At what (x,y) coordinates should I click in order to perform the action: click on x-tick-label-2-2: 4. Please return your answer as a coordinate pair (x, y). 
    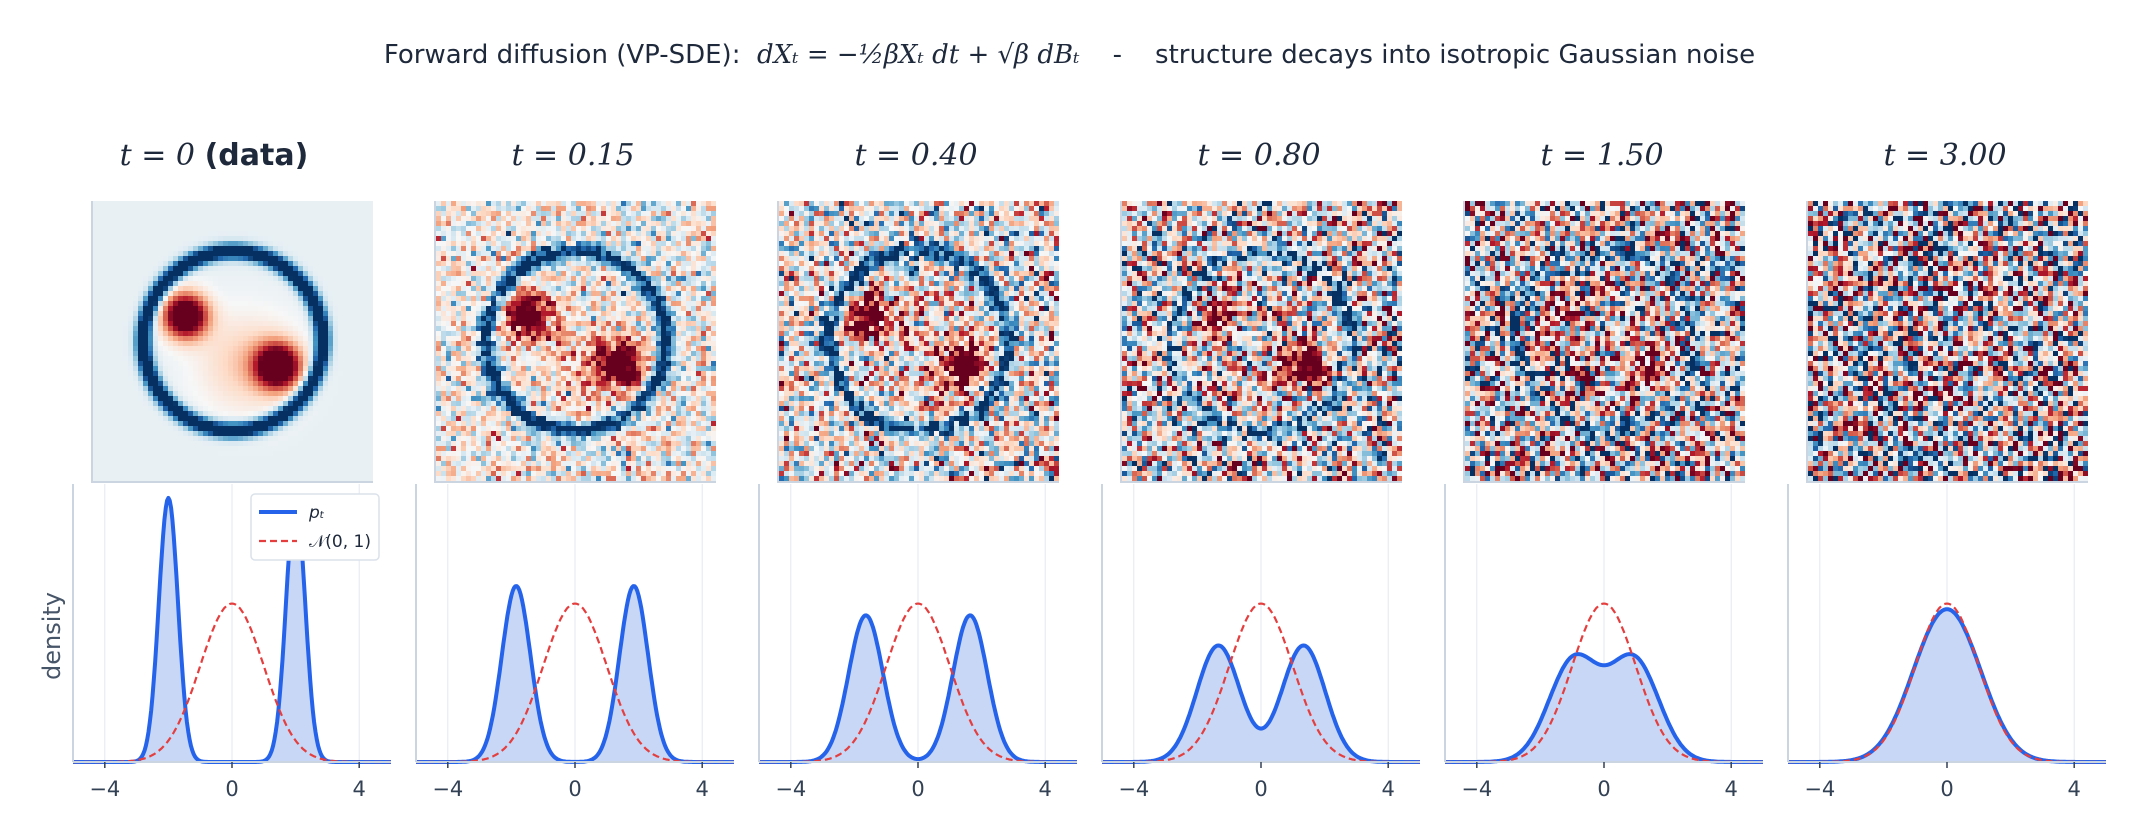
    Looking at the image, I should click on (1045, 789).